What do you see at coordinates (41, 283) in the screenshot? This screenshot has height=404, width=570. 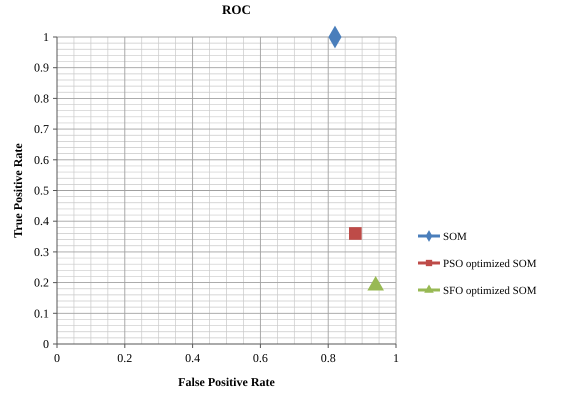 I see `y-tick-label: 0.2` at bounding box center [41, 283].